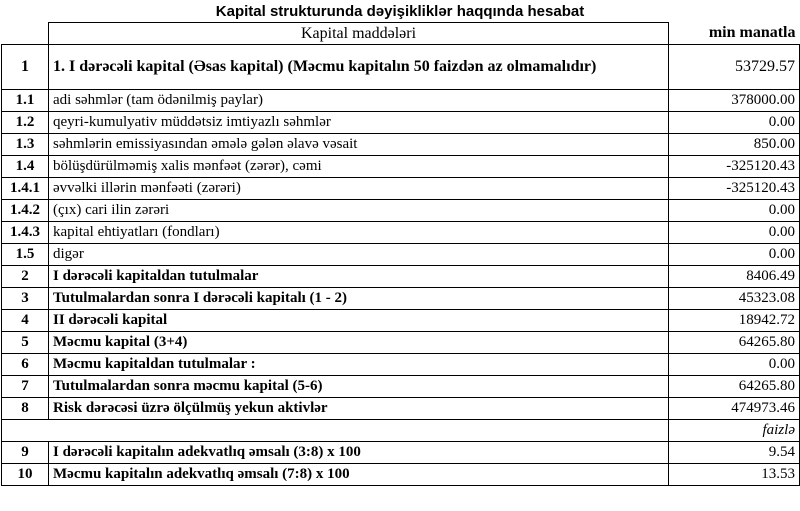 This screenshot has height=511, width=800. I want to click on row-label: Məcmu kapital (3+4), so click(358, 342).